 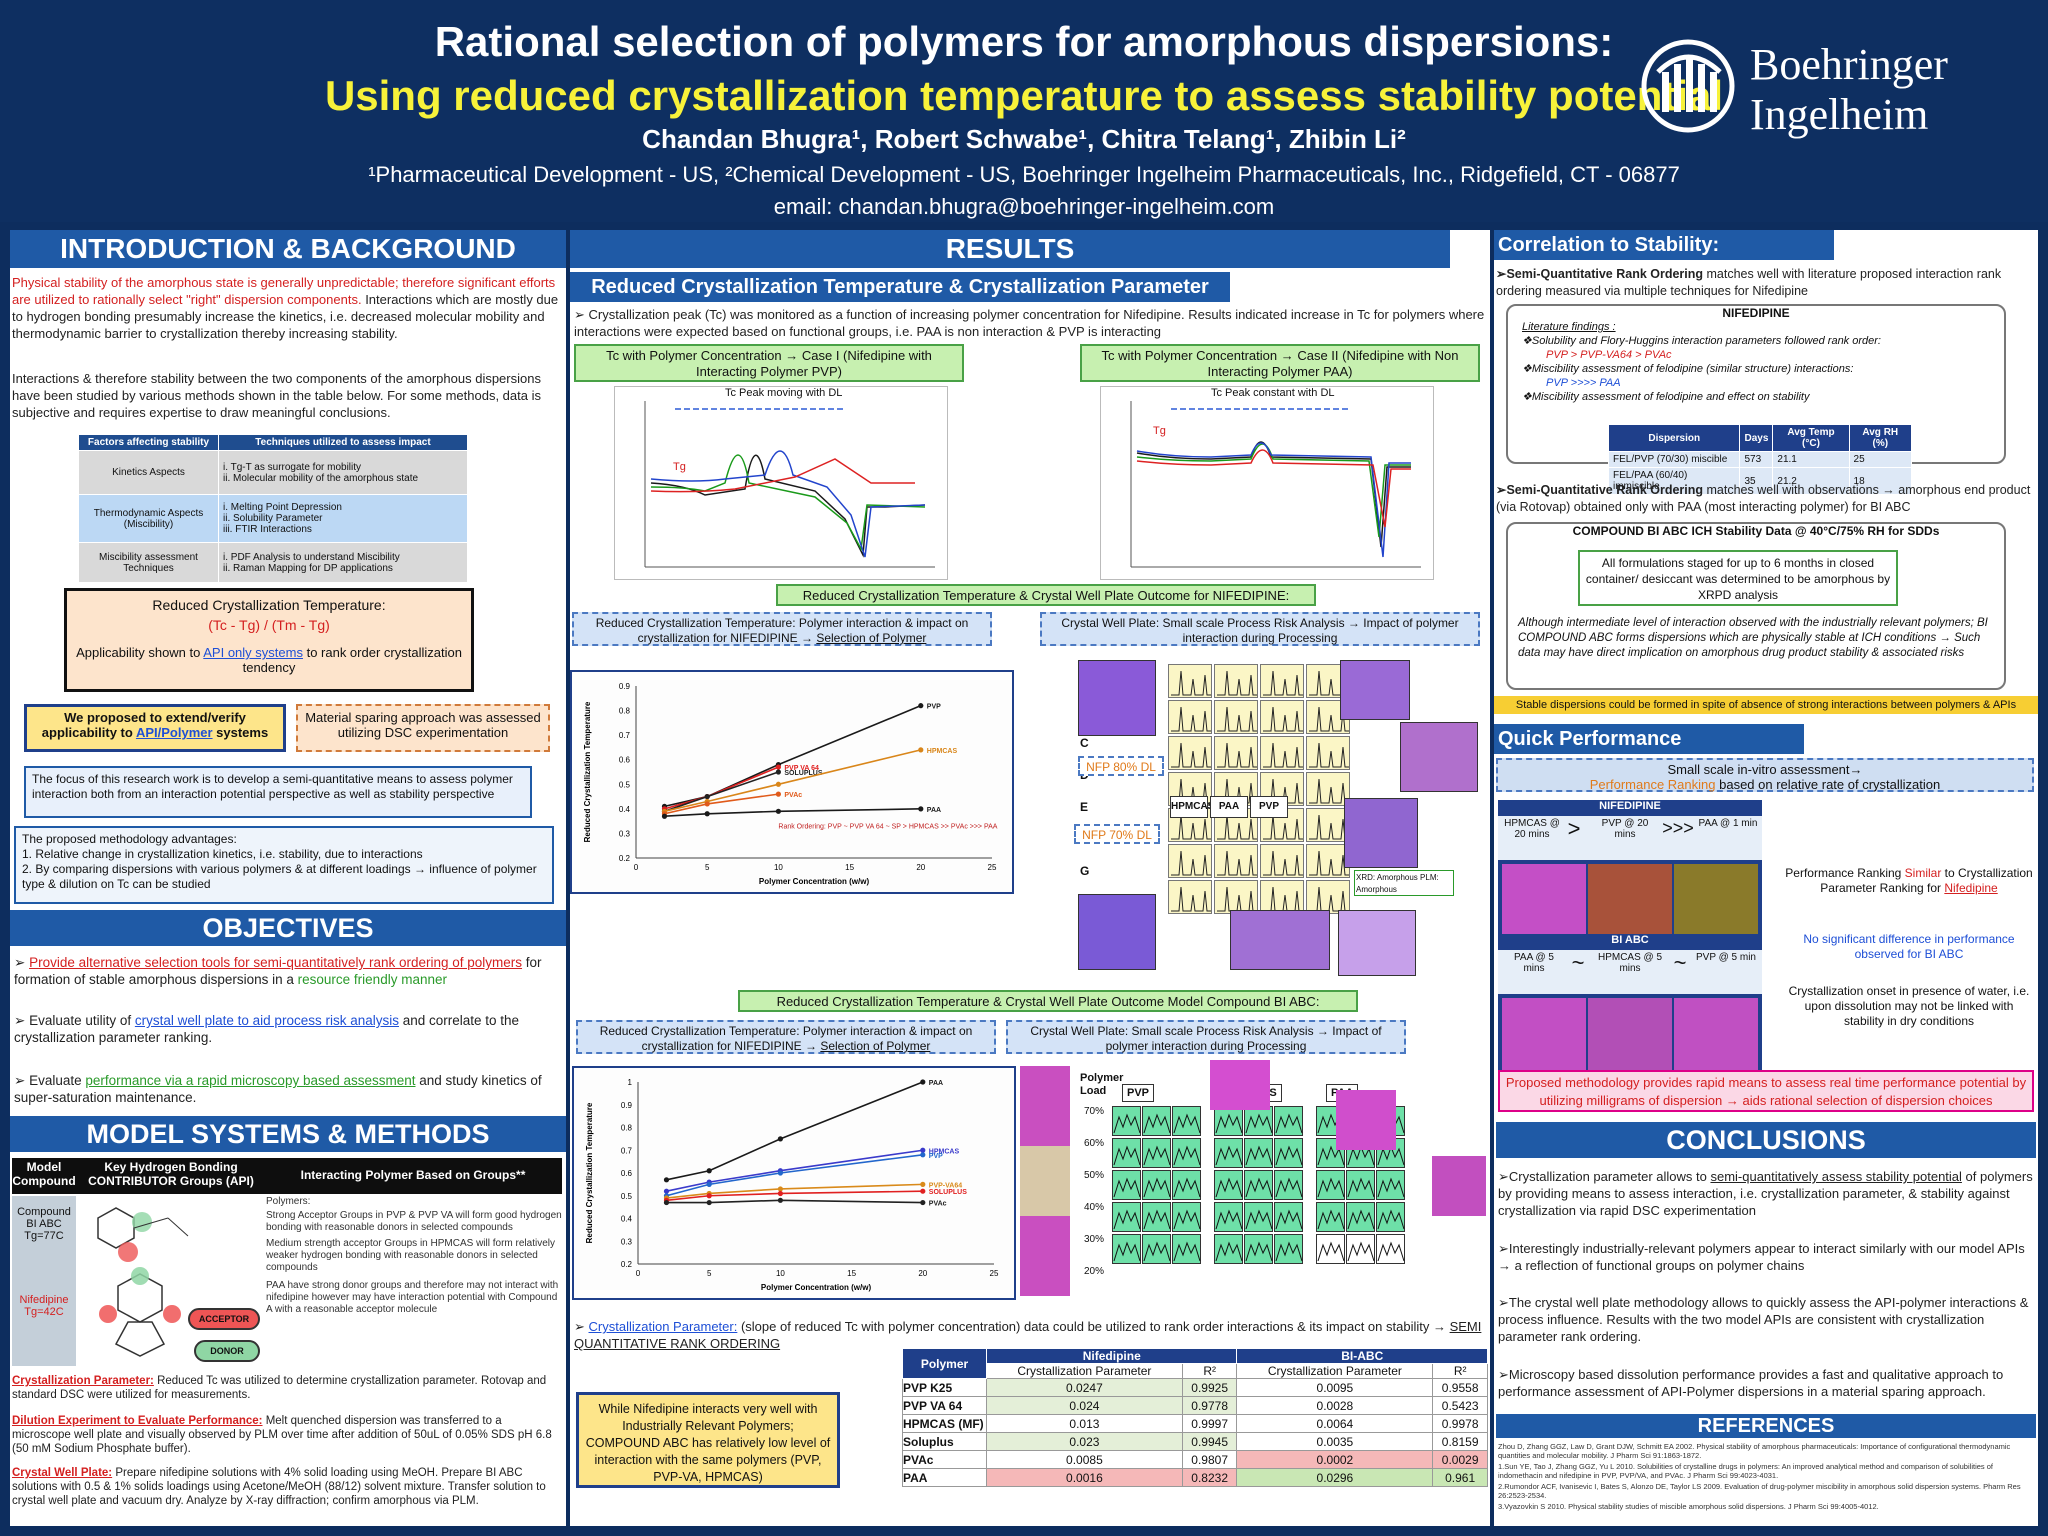 What do you see at coordinates (1335, 1387) in the screenshot?
I see `bi-cp-cell: 0.0095` at bounding box center [1335, 1387].